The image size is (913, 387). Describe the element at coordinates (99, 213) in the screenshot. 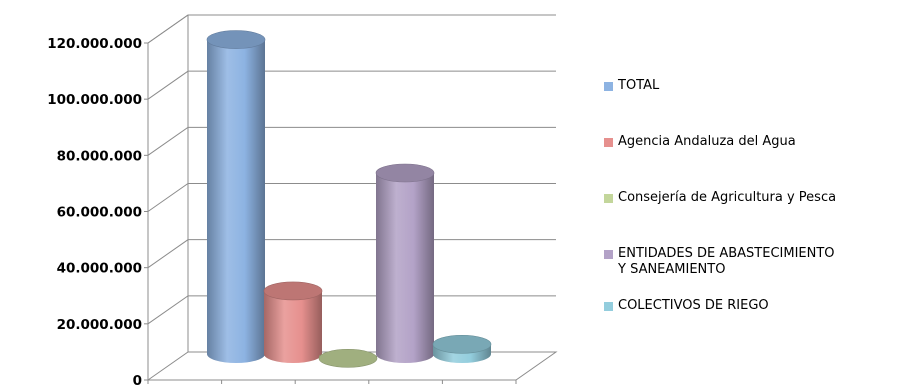

I see `y-tick-label: 60.000.000` at that location.